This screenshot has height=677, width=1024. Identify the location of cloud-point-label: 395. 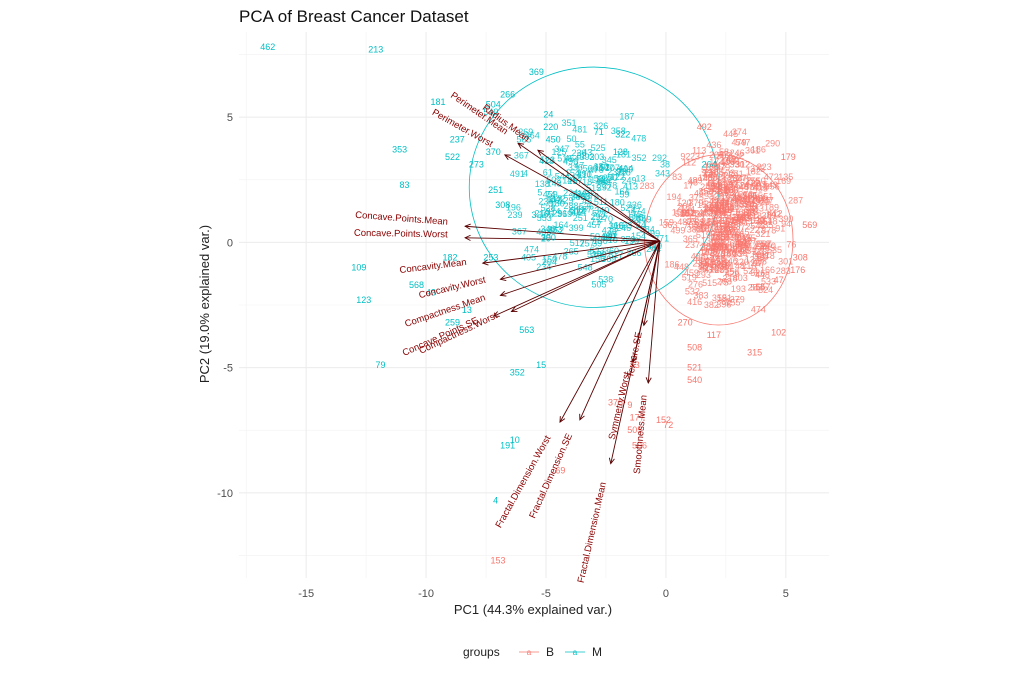
(735, 220).